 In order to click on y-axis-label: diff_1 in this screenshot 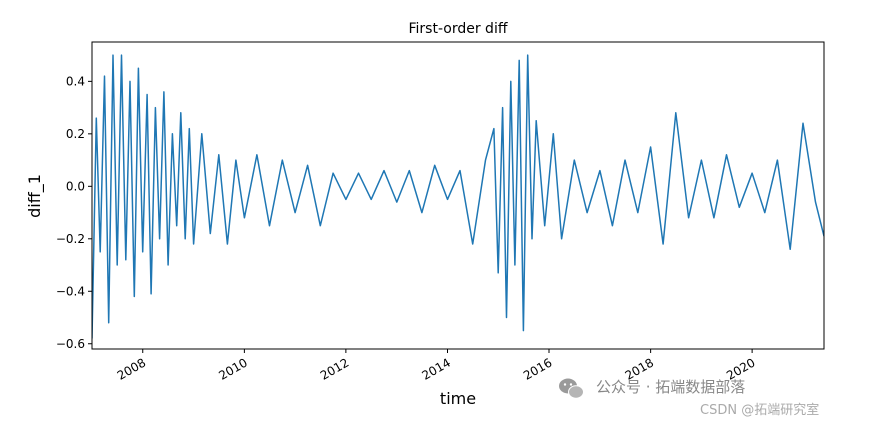, I will do `click(35, 196)`.